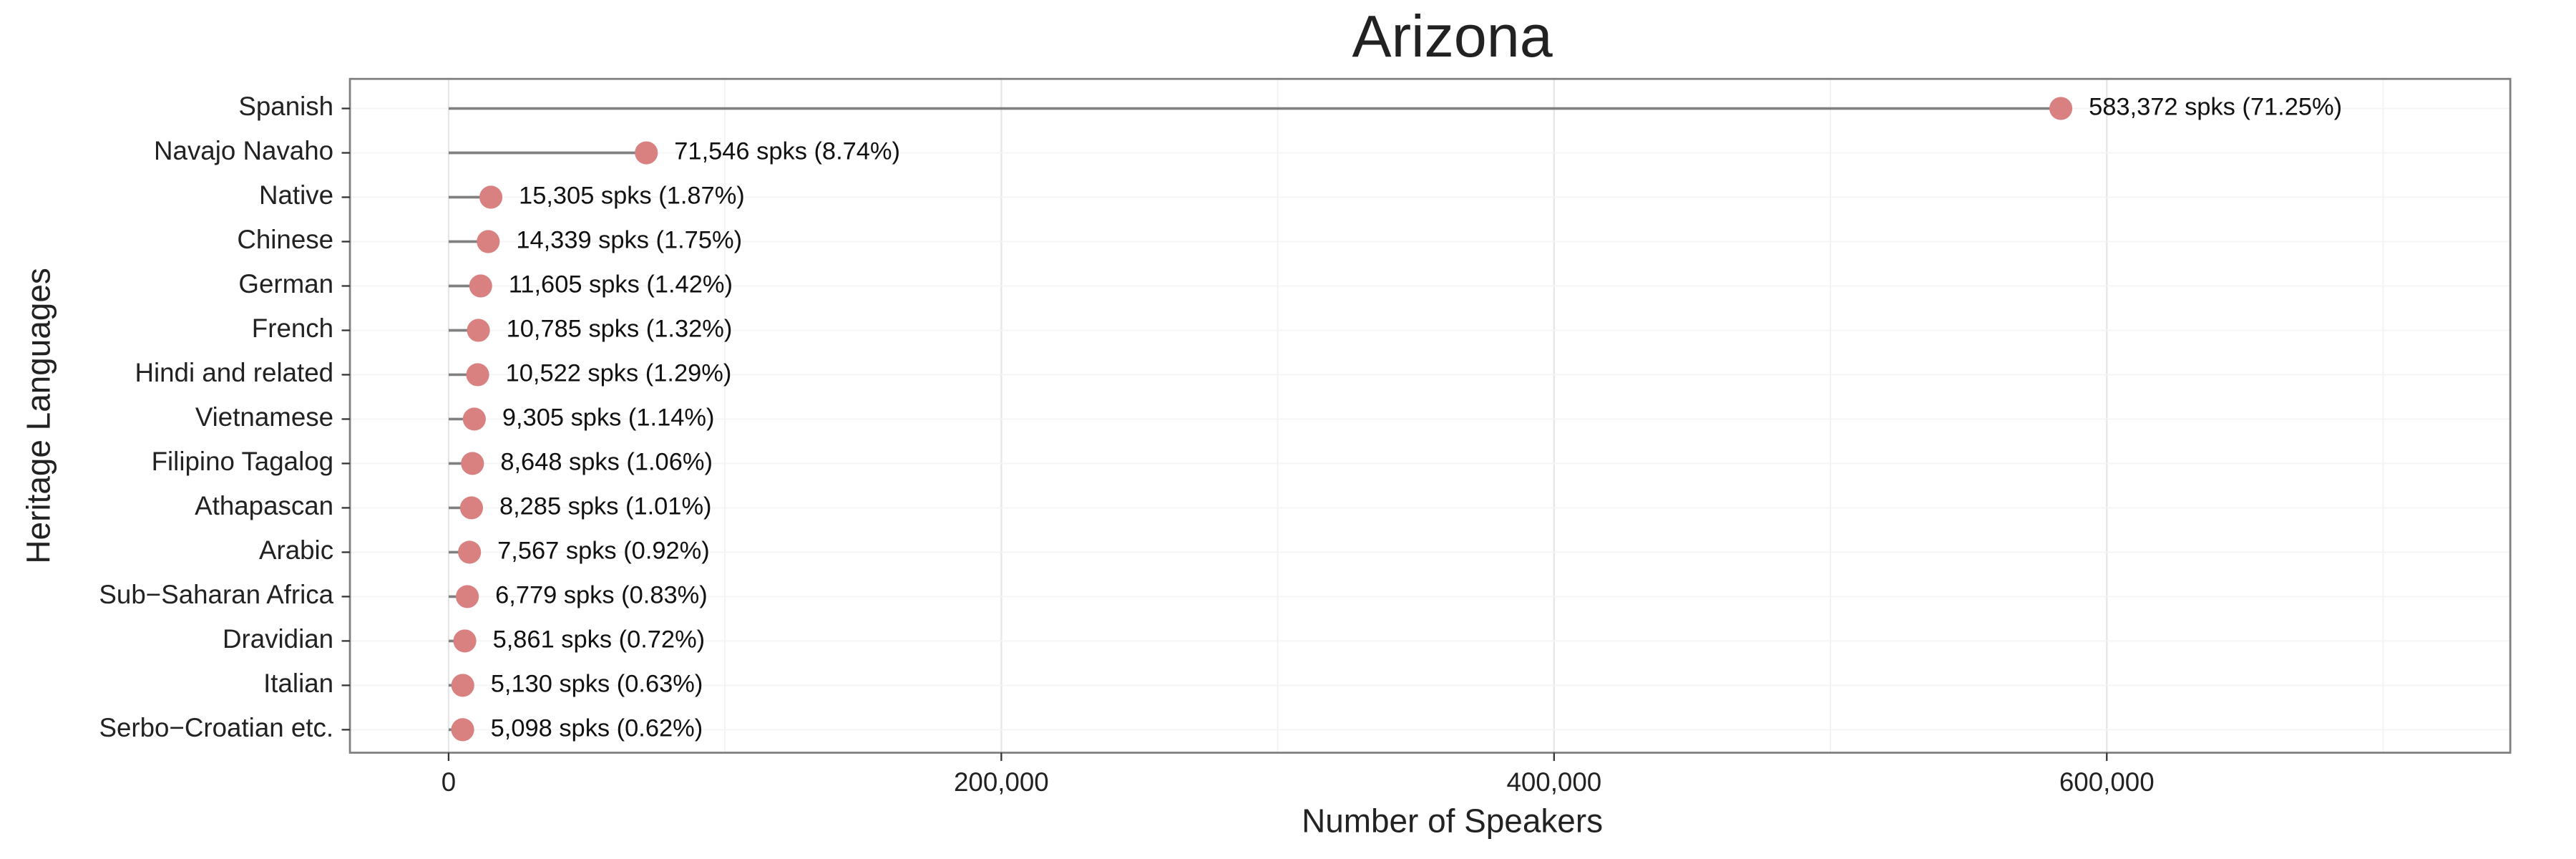 The image size is (2576, 859). Describe the element at coordinates (264, 505) in the screenshot. I see `y-tick-label: Athapascan` at that location.